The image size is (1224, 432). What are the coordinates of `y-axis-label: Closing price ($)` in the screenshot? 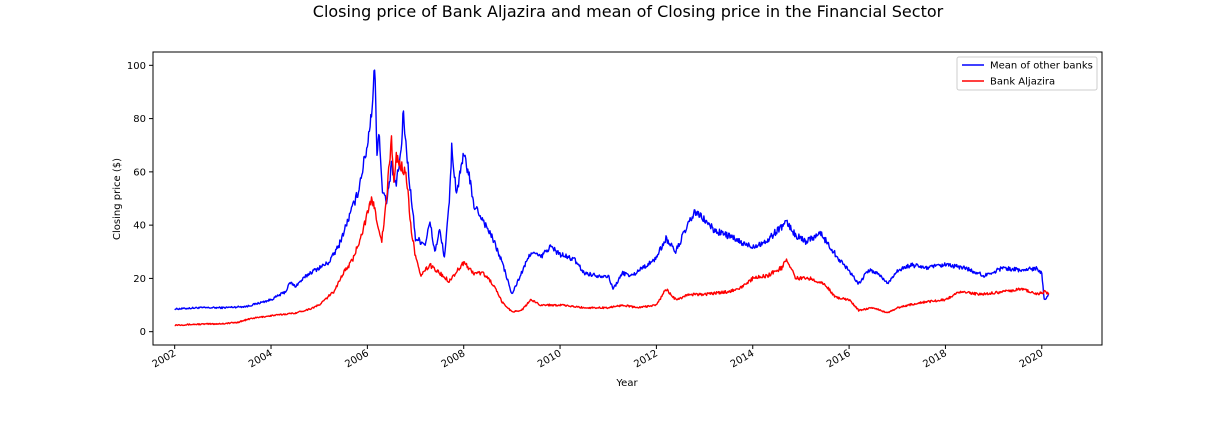 It's located at (117, 199).